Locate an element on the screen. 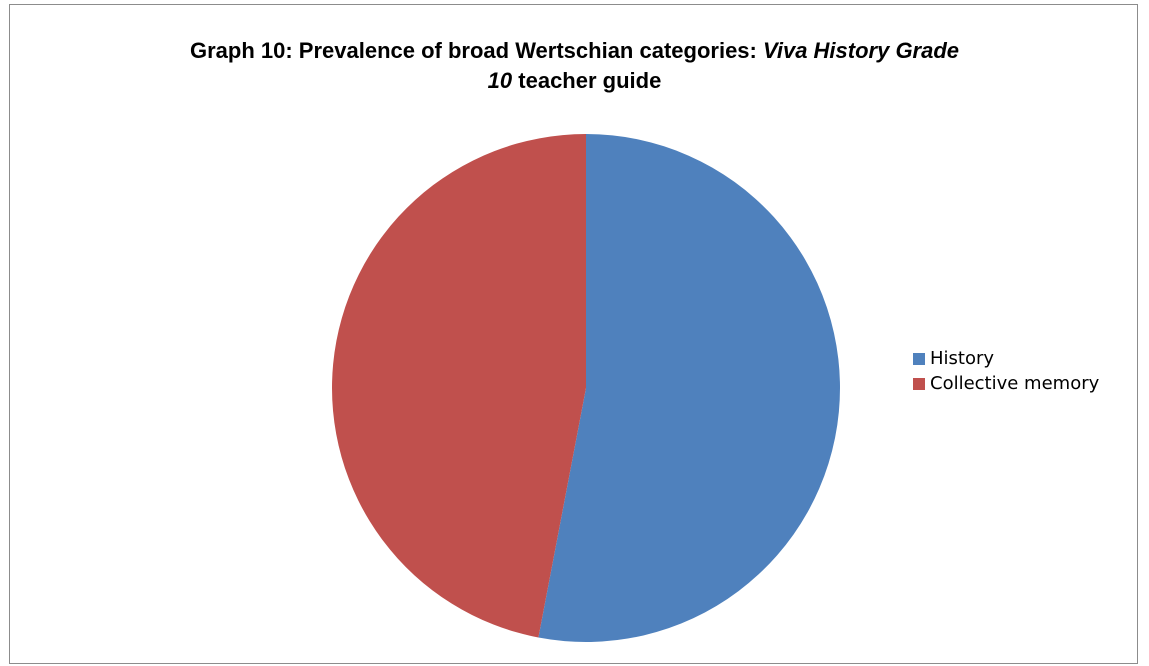 Image resolution: width=1149 pixels, height=666 pixels. chart-title-line-2: 10 teacher guide is located at coordinates (574, 81).